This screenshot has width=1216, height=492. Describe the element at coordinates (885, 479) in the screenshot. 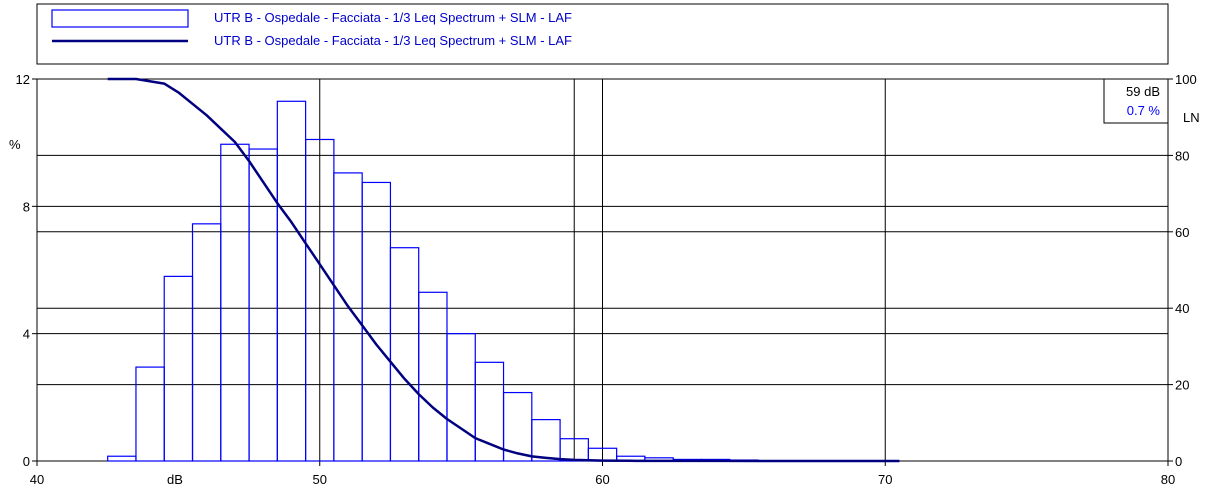

I see `x-tick-label: 70` at that location.